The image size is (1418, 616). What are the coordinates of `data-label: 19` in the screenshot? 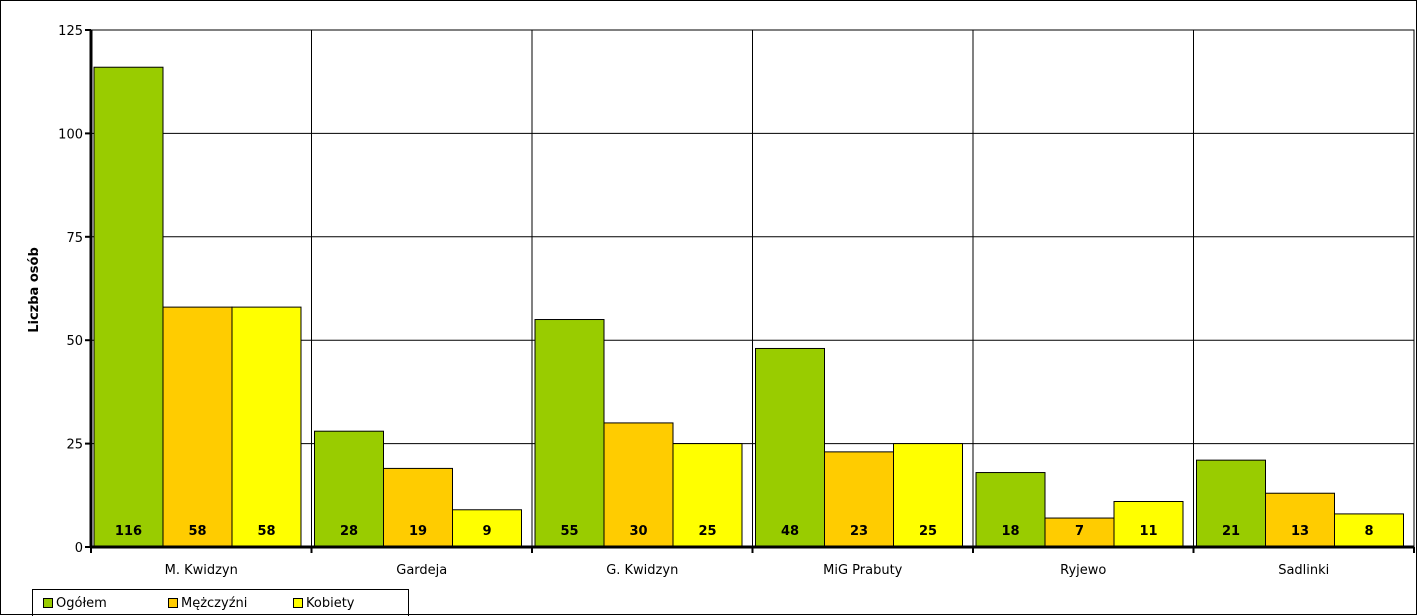 It's located at (418, 531).